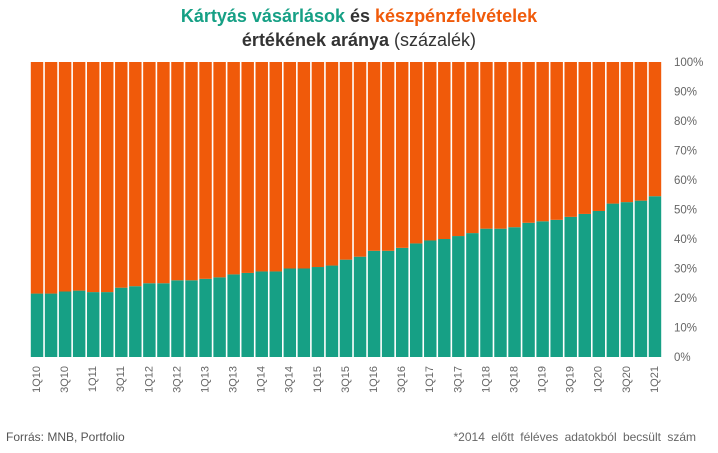  I want to click on bar-card-1Q16, so click(374, 303).